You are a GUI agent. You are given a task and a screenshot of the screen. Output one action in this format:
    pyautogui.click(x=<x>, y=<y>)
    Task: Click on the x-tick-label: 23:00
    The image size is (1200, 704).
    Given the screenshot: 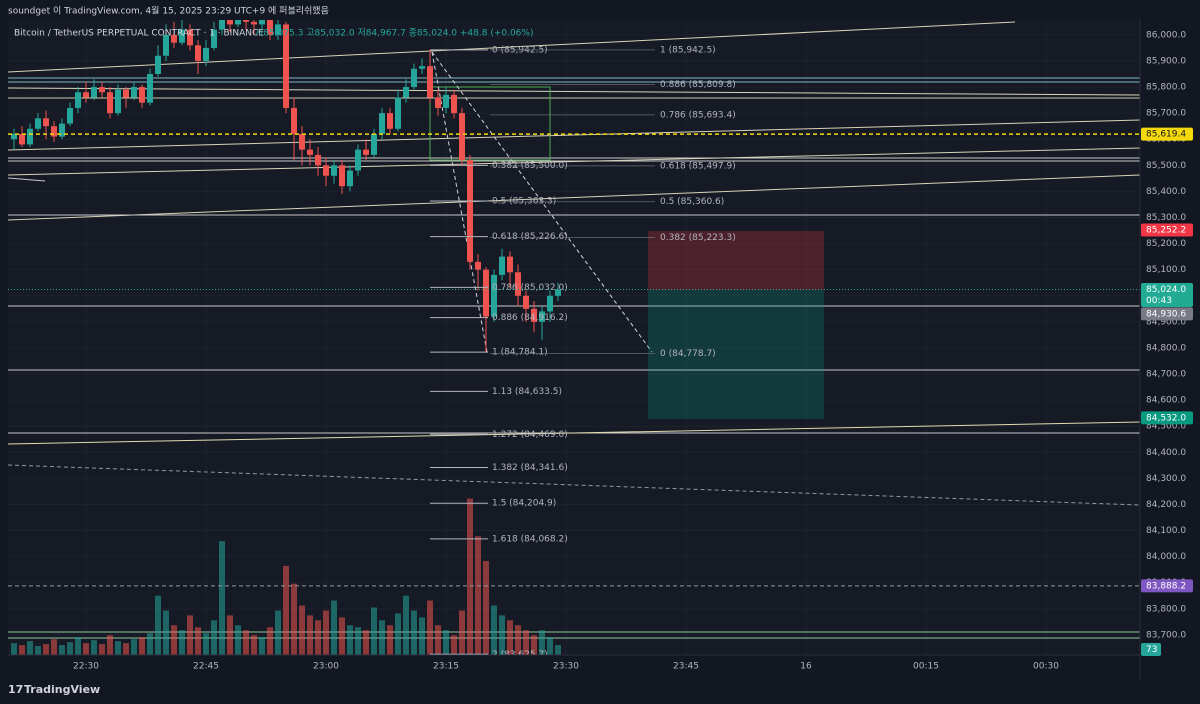 What is the action you would take?
    pyautogui.click(x=326, y=667)
    